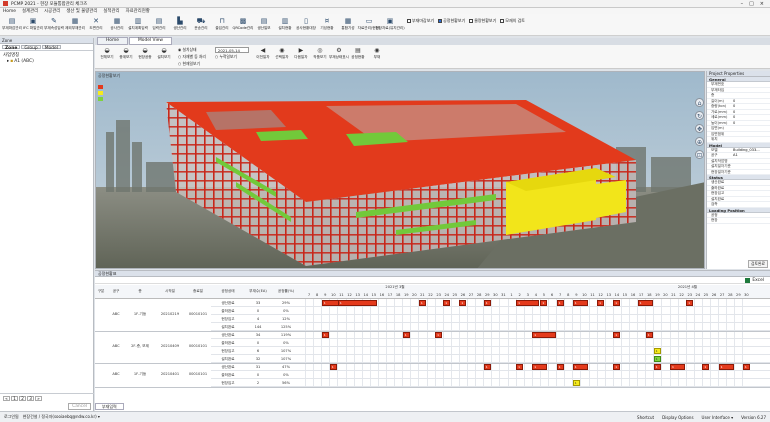 This screenshot has height=422, width=770. What do you see at coordinates (75, 25) in the screenshot?
I see `ribbon-button: ▦ 제외부재관리` at bounding box center [75, 25].